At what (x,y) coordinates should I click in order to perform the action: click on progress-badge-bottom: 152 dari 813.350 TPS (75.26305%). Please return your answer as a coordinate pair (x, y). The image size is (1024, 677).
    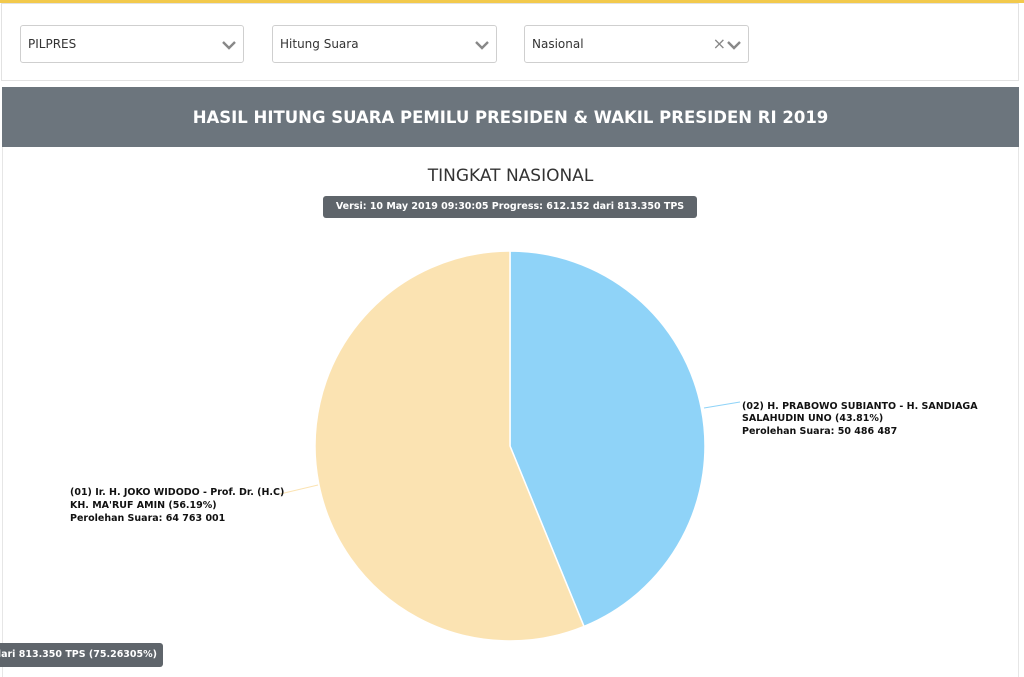
    Looking at the image, I should click on (81, 655).